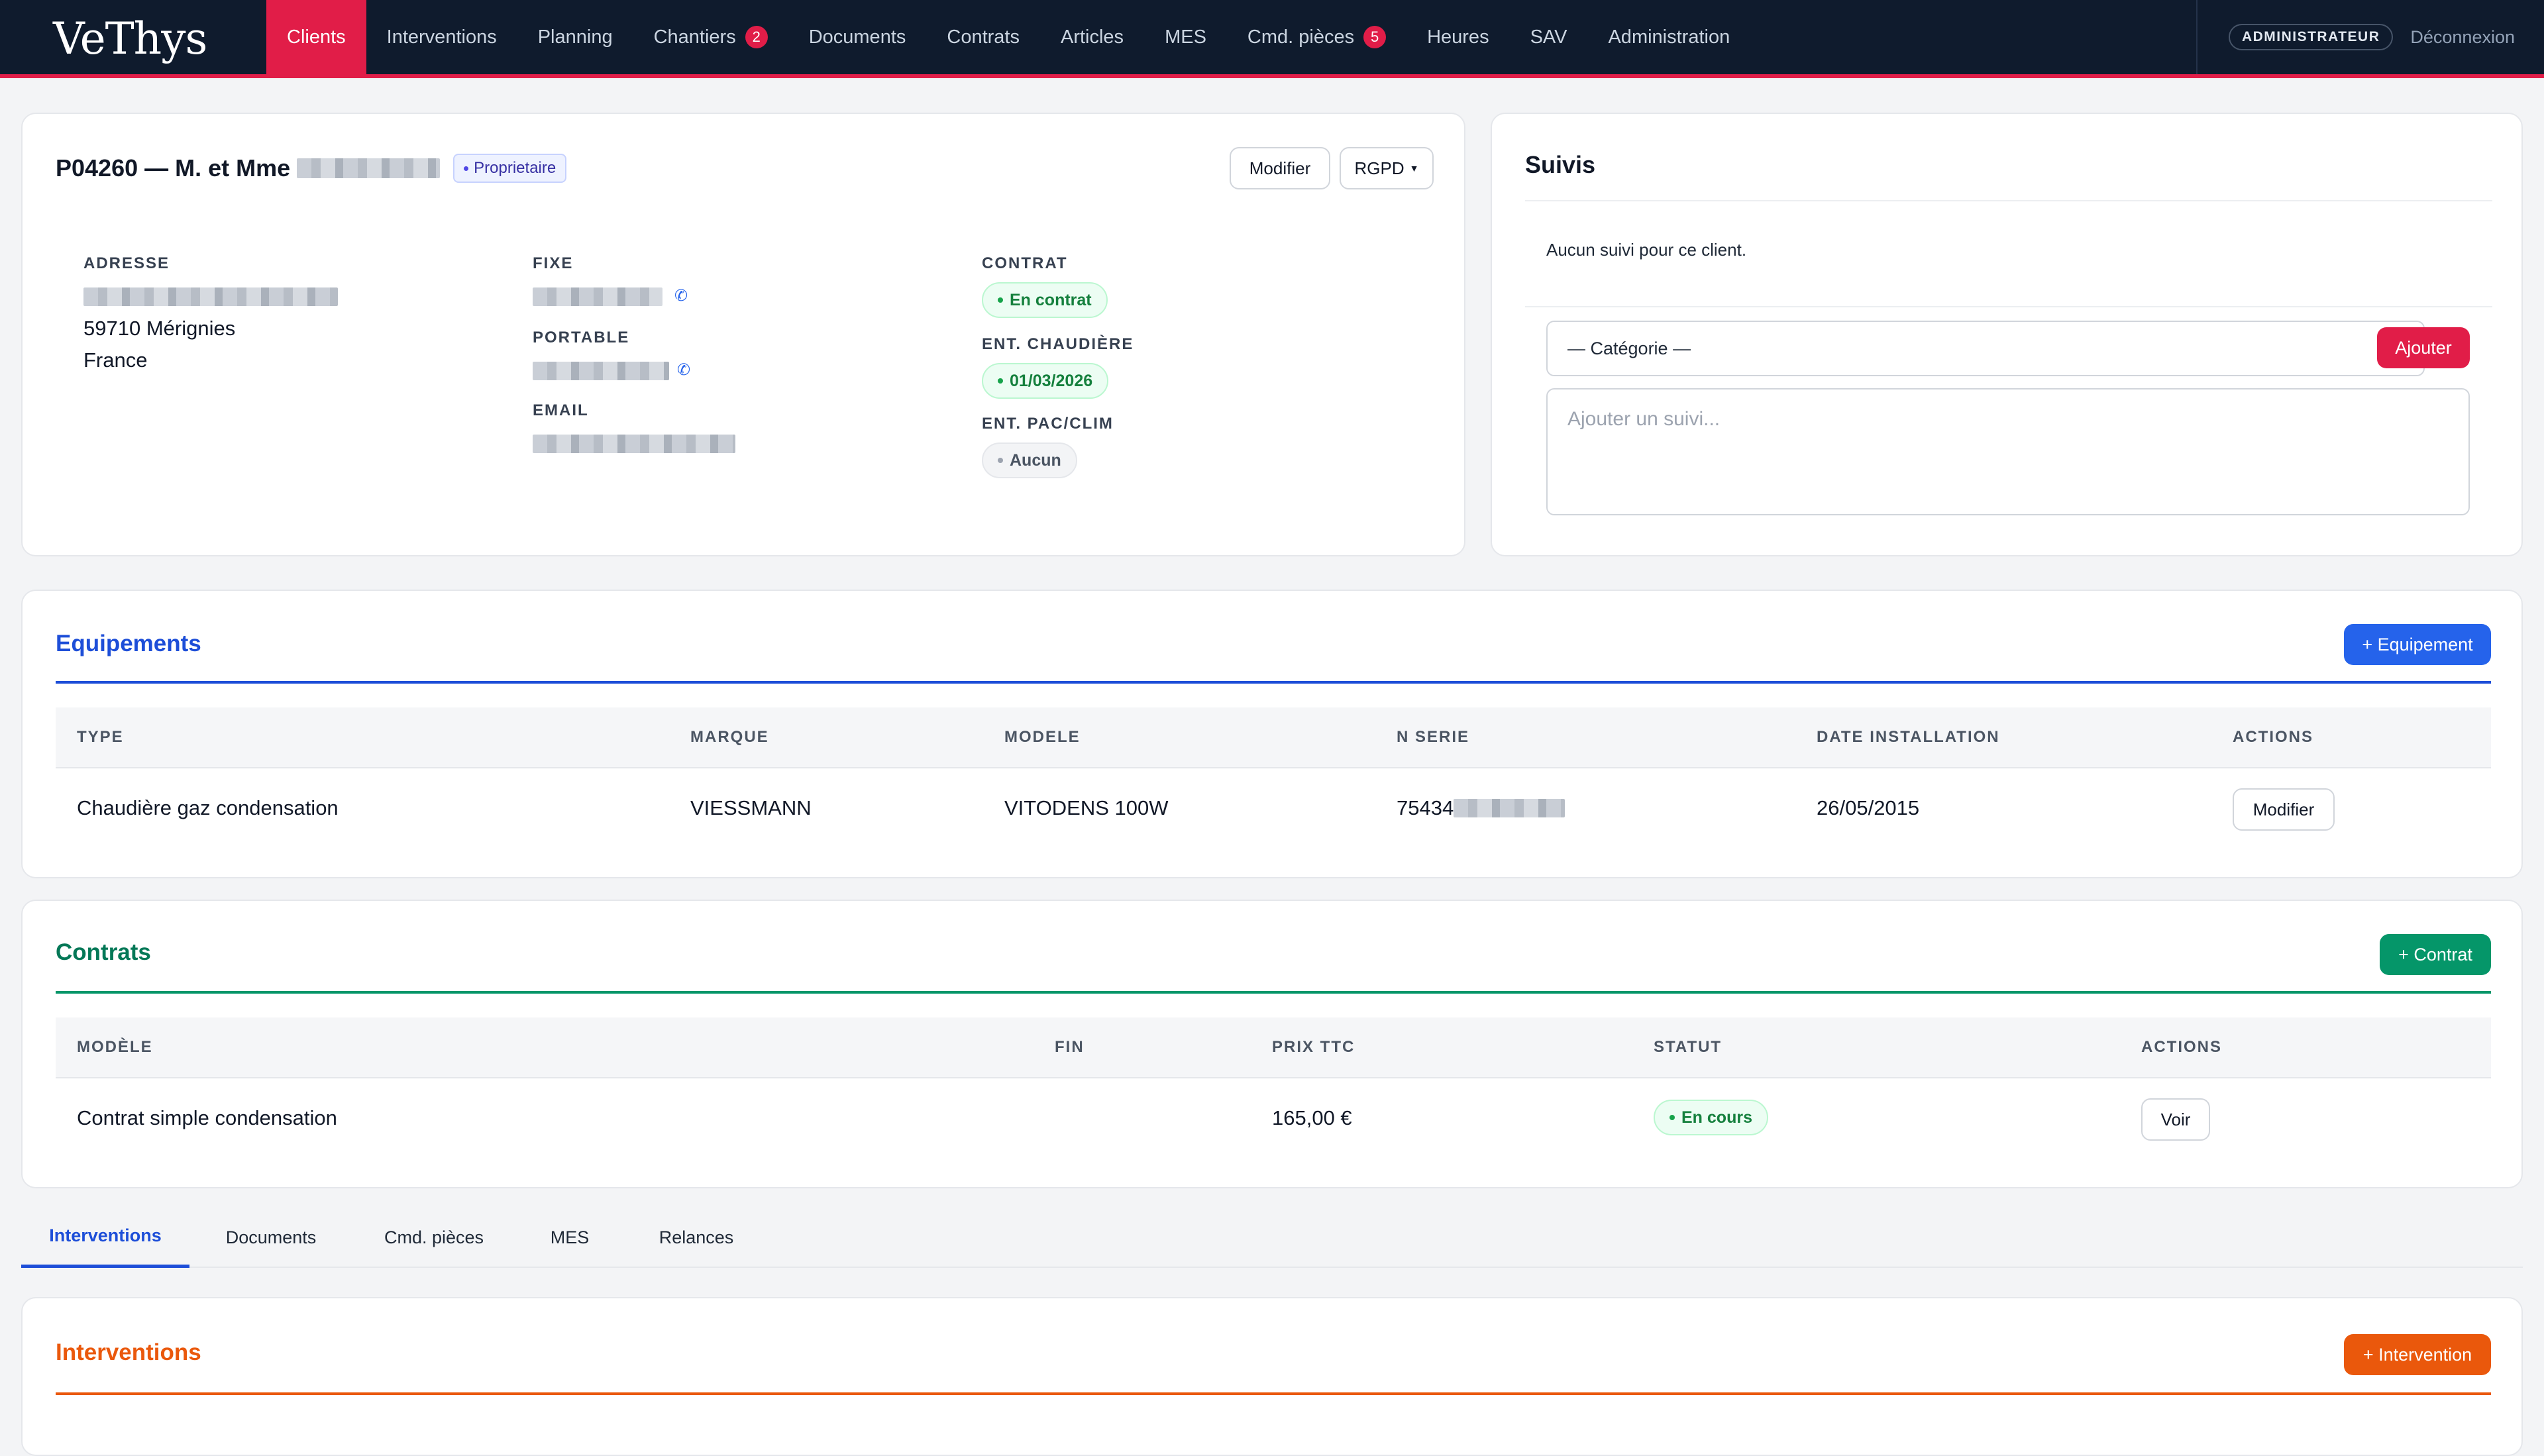  What do you see at coordinates (1868, 807) in the screenshot?
I see `cell-date: 26/05/2015` at bounding box center [1868, 807].